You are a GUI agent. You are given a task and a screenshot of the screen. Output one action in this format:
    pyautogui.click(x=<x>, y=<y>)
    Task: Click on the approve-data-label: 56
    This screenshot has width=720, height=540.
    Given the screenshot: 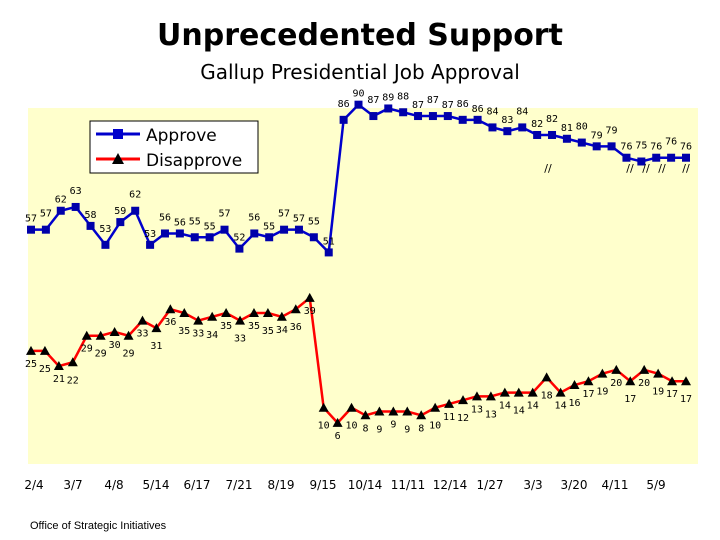 What is the action you would take?
    pyautogui.click(x=180, y=222)
    